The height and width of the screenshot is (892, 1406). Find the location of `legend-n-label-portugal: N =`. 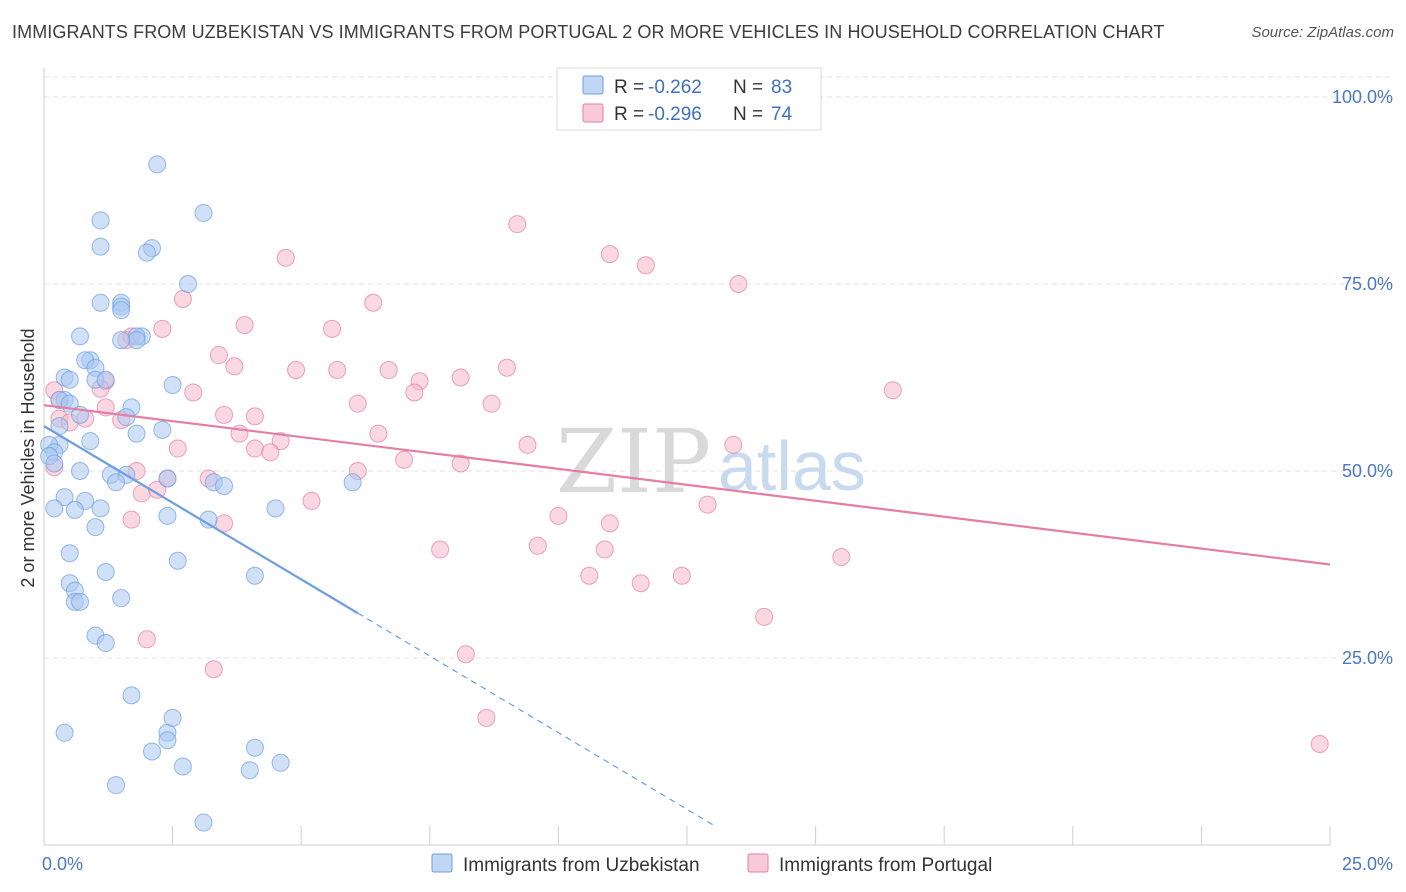

legend-n-label-portugal: N = is located at coordinates (748, 114).